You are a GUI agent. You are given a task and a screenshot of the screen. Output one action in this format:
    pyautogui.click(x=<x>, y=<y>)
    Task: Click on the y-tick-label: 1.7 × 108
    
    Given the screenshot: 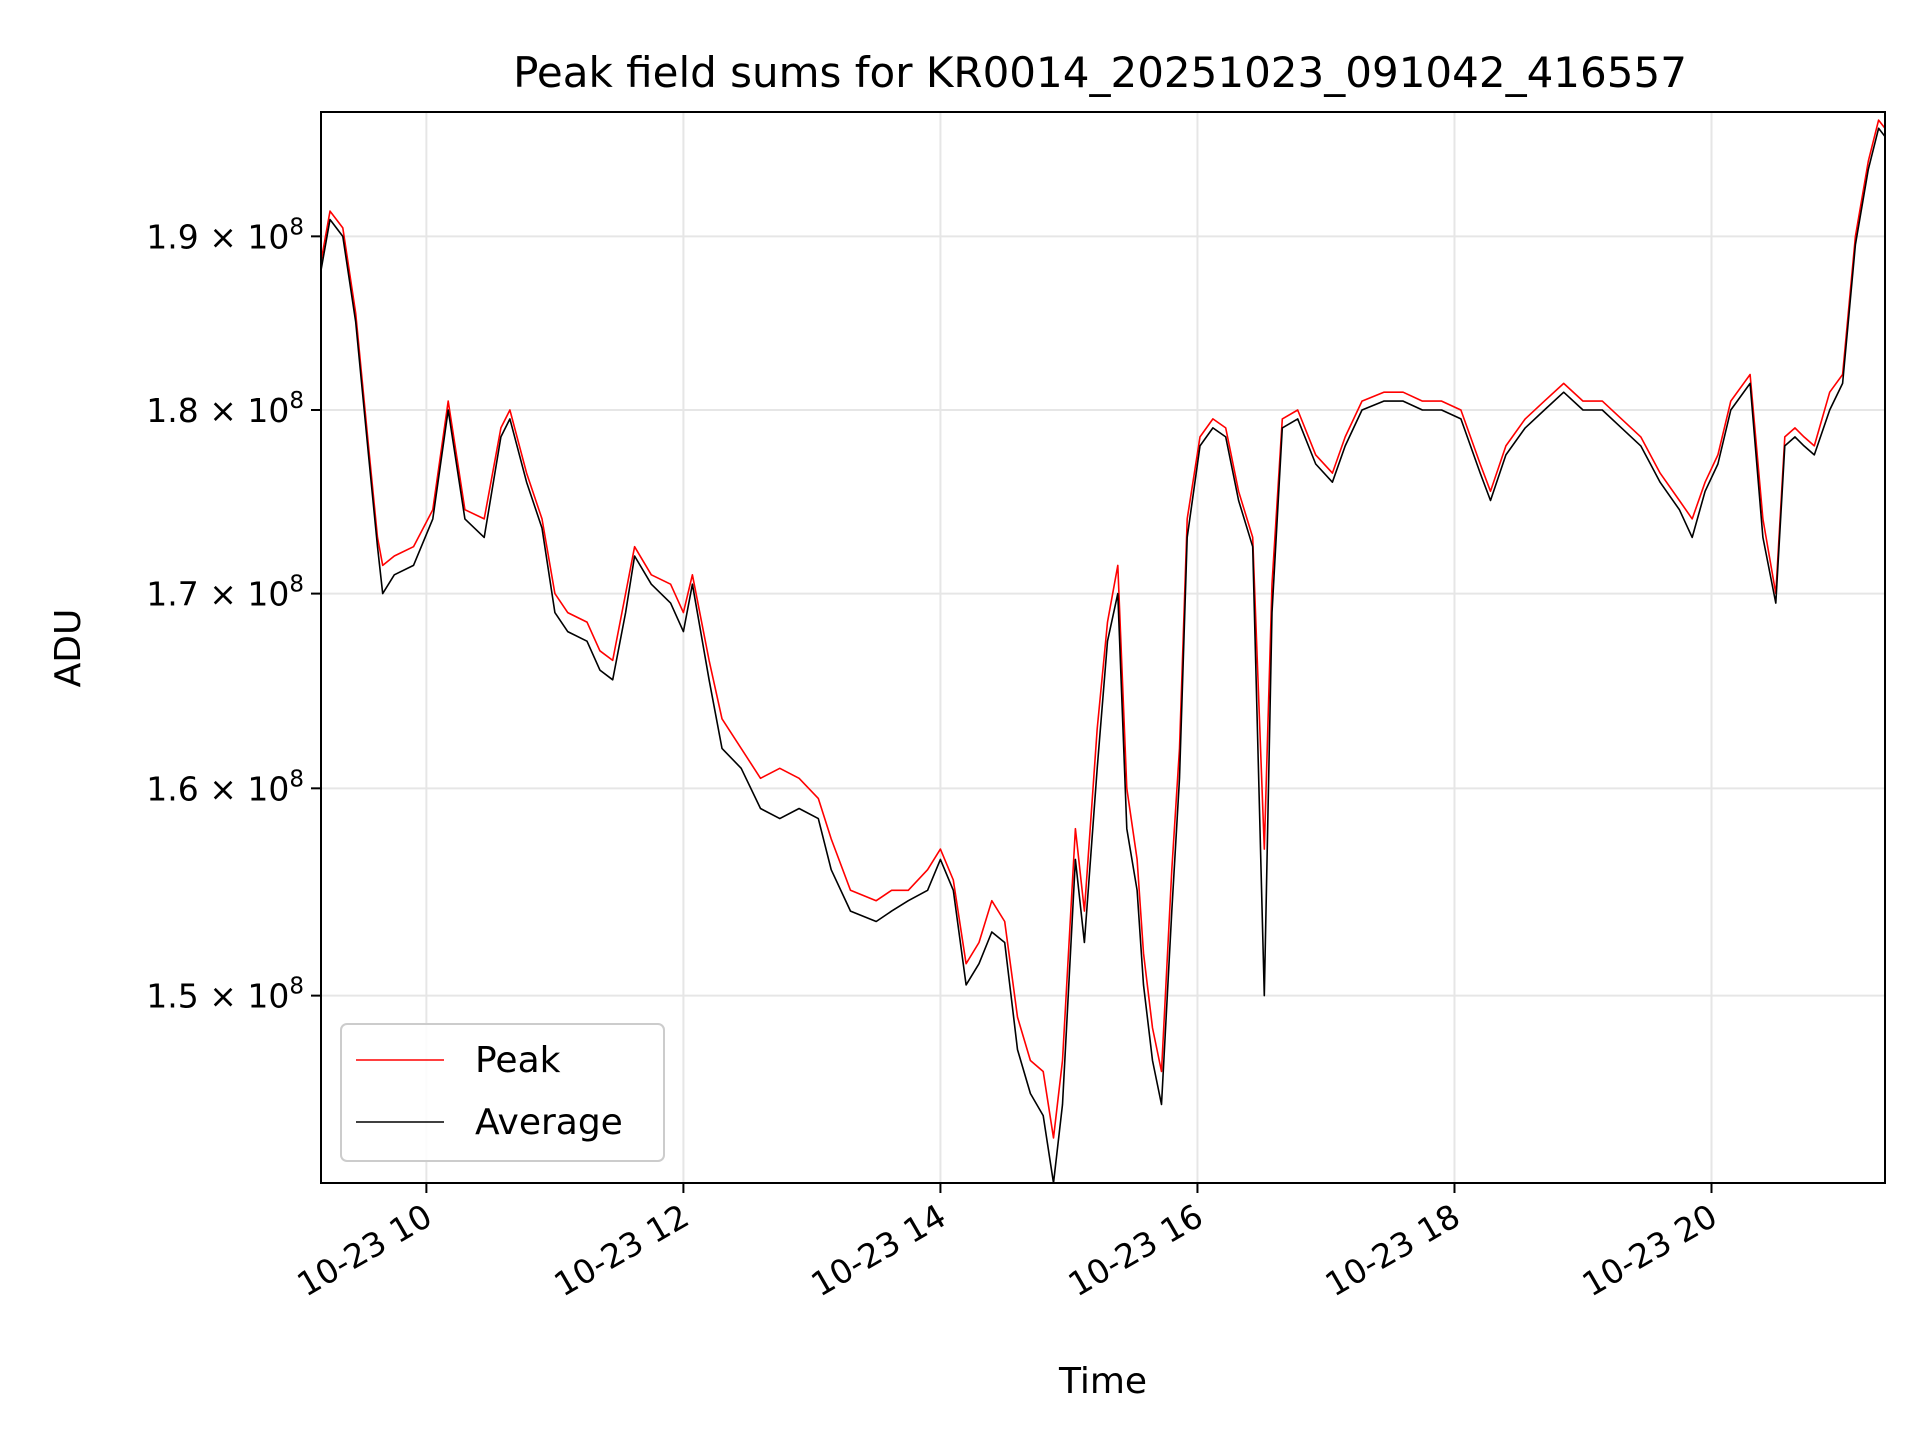 What is the action you would take?
    pyautogui.click(x=225, y=593)
    